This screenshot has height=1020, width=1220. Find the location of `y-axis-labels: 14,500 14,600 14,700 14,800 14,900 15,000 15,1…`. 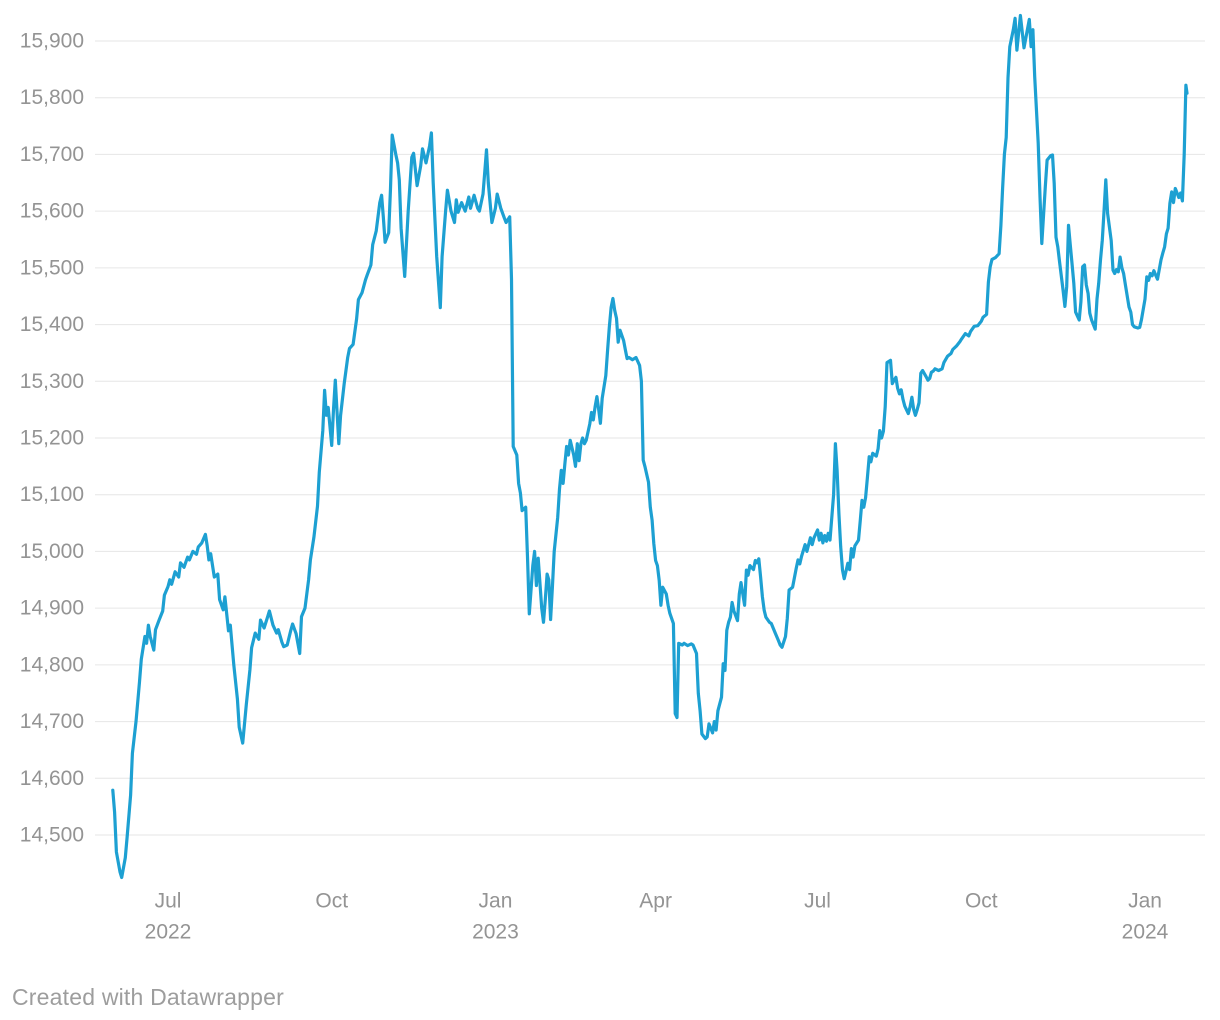

y-axis-labels: 14,500 14,600 14,700 14,800 14,900 15,000 15,1… is located at coordinates (52, 438).